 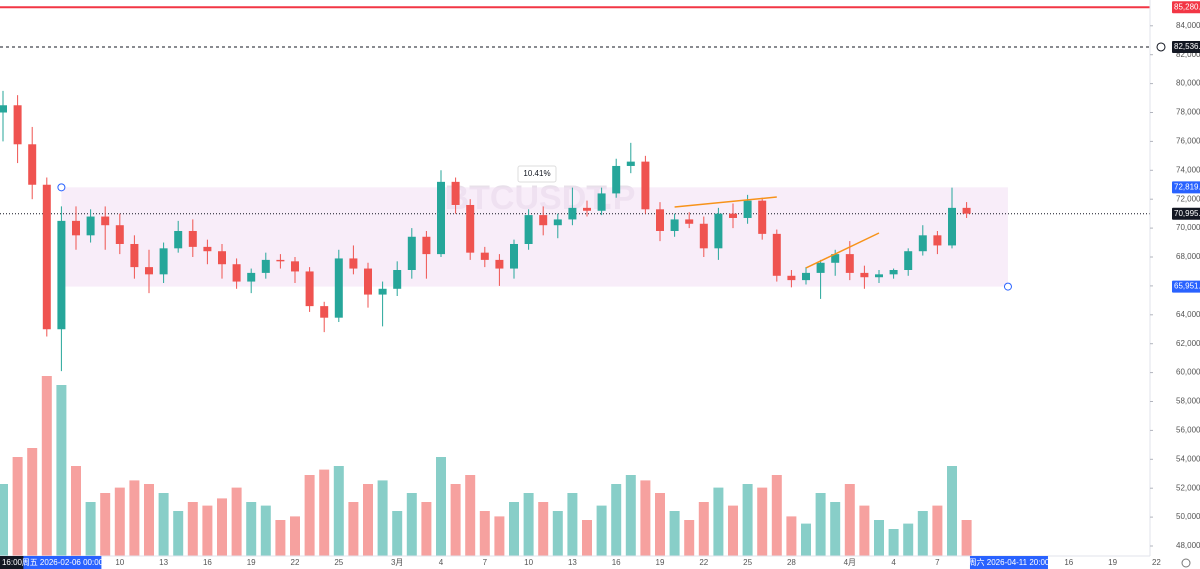 What do you see at coordinates (397, 562) in the screenshot?
I see `x-tick-label: 3月` at bounding box center [397, 562].